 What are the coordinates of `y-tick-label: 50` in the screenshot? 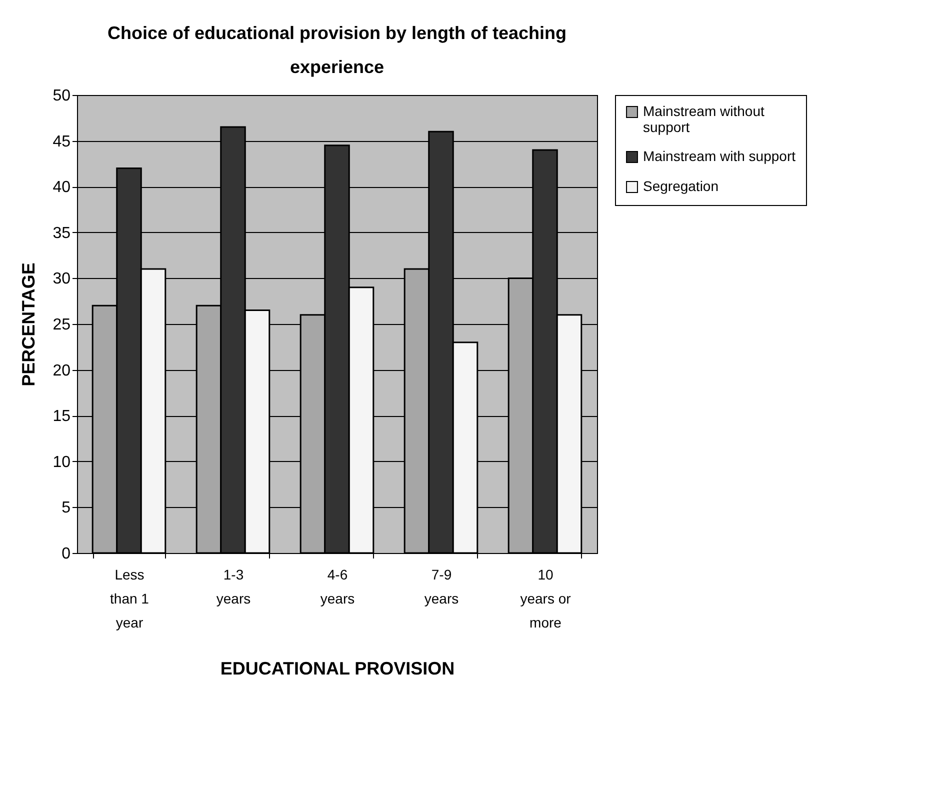 It's located at (61, 96).